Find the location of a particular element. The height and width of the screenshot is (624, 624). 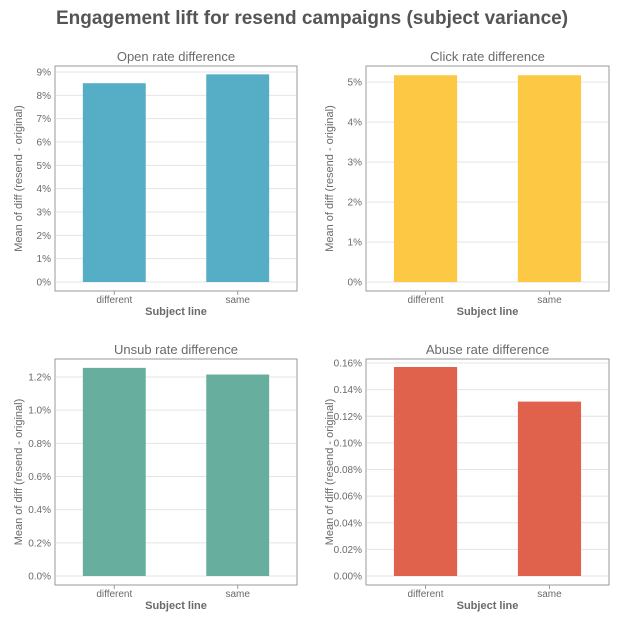

panel-title: Abuse rate difference is located at coordinates (487, 349).